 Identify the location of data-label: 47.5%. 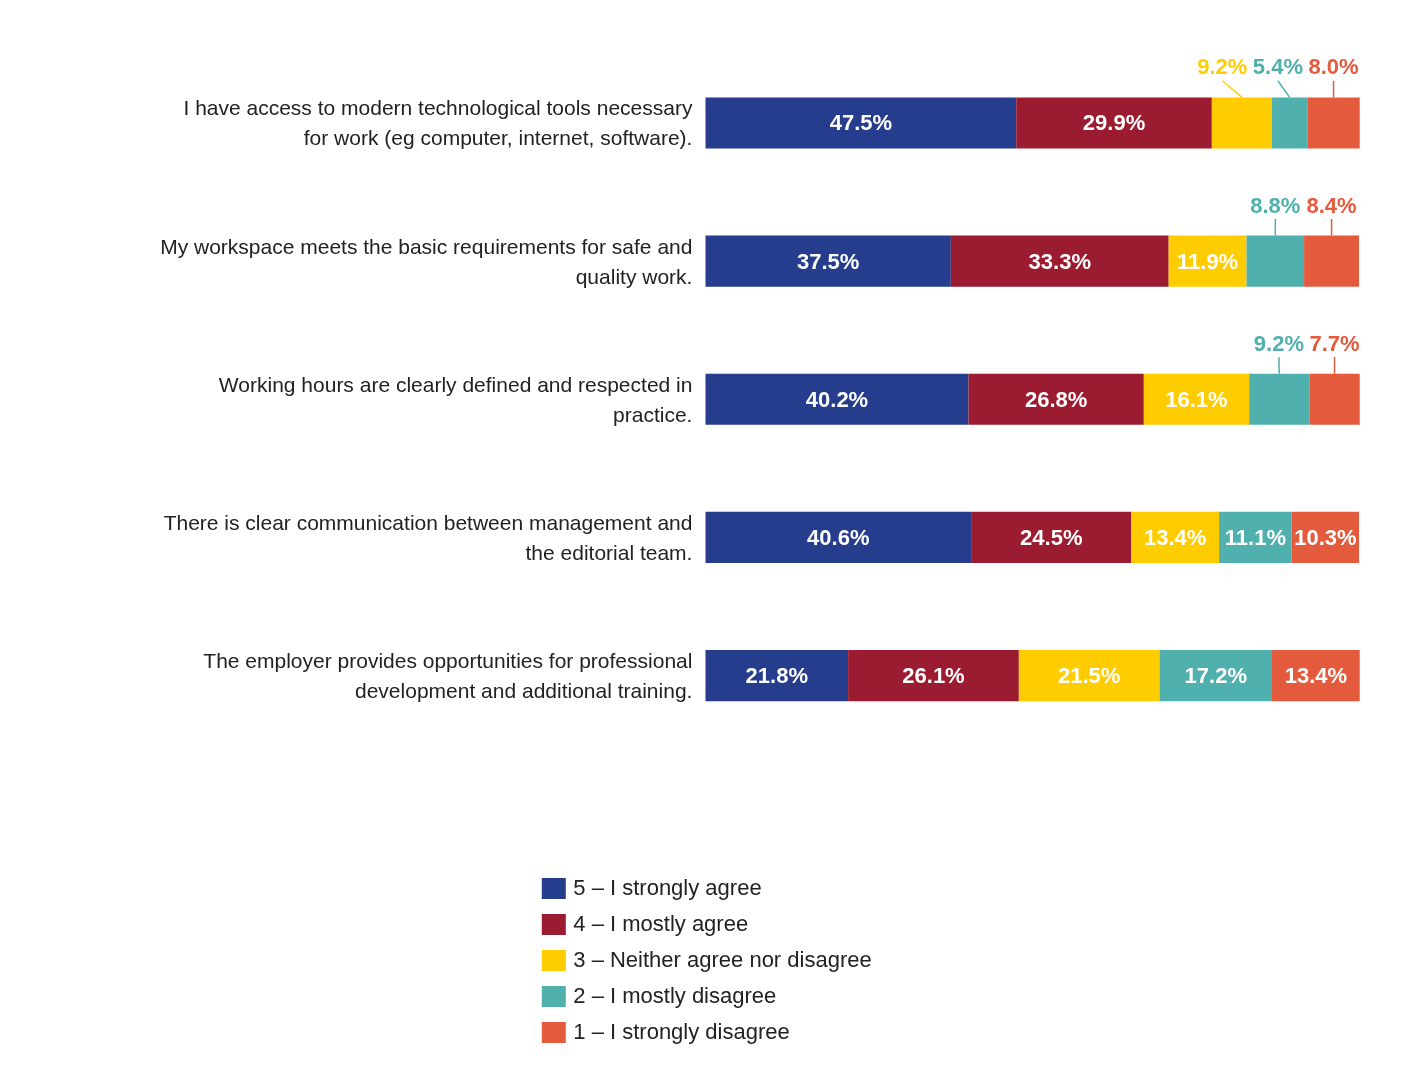
(861, 123).